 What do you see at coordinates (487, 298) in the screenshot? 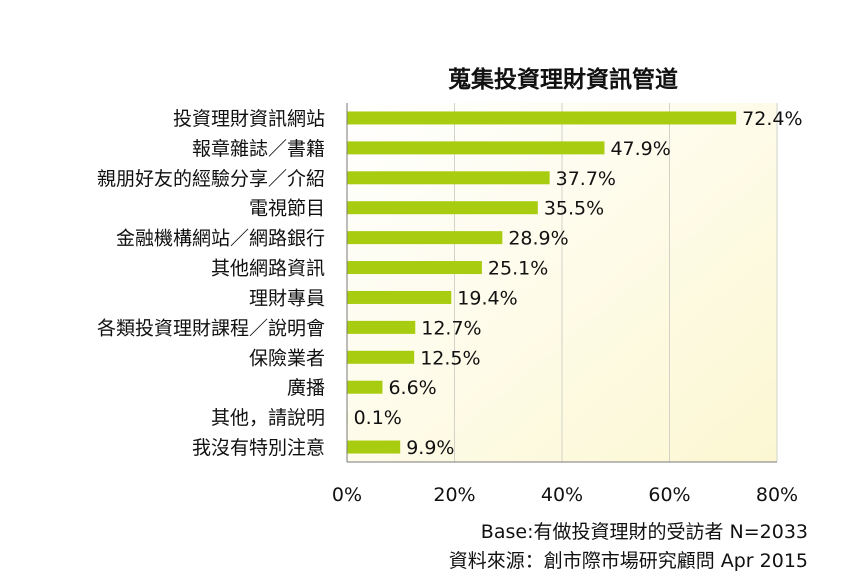
I see `data-label: 19.4%` at bounding box center [487, 298].